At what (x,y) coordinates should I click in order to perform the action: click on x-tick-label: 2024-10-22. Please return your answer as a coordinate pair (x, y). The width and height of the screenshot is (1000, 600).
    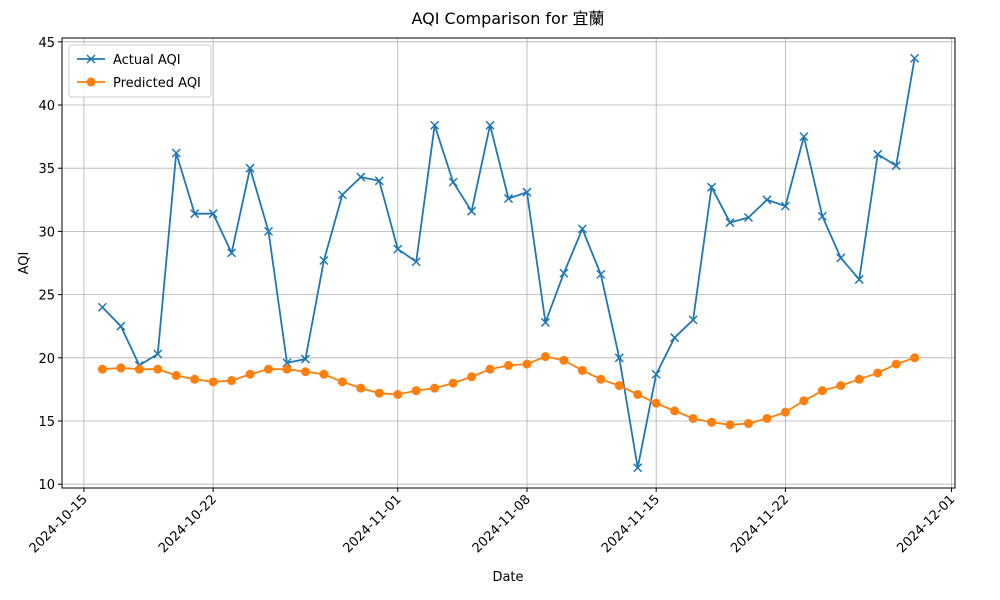
    Looking at the image, I should click on (188, 524).